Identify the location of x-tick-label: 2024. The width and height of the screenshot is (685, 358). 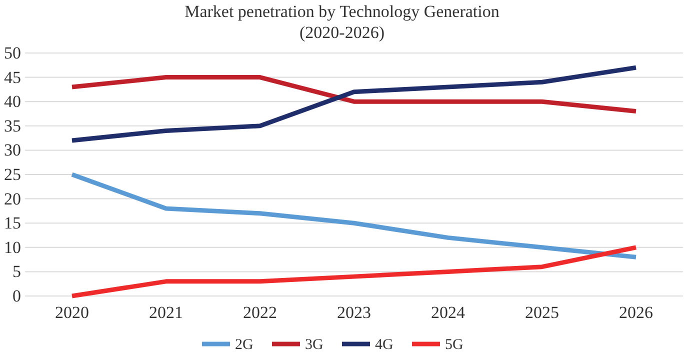
(448, 312).